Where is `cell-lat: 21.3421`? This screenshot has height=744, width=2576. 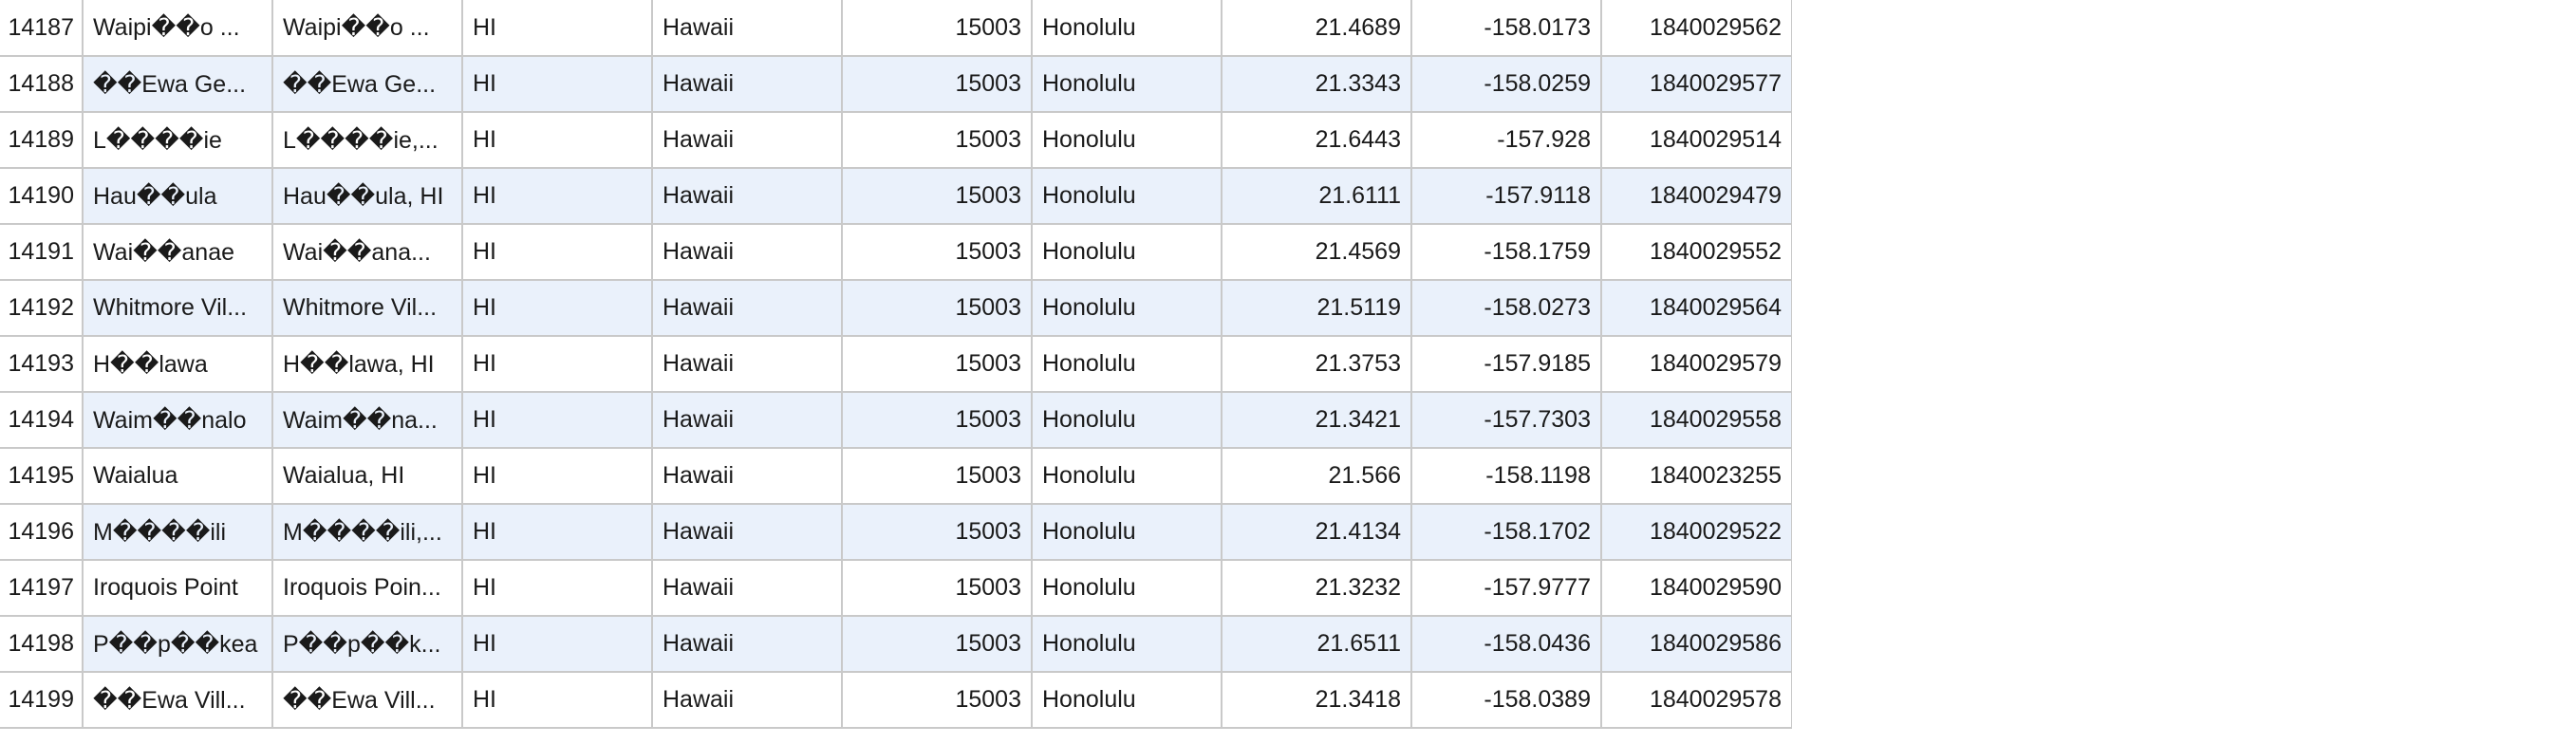
cell-lat: 21.3421 is located at coordinates (1317, 420).